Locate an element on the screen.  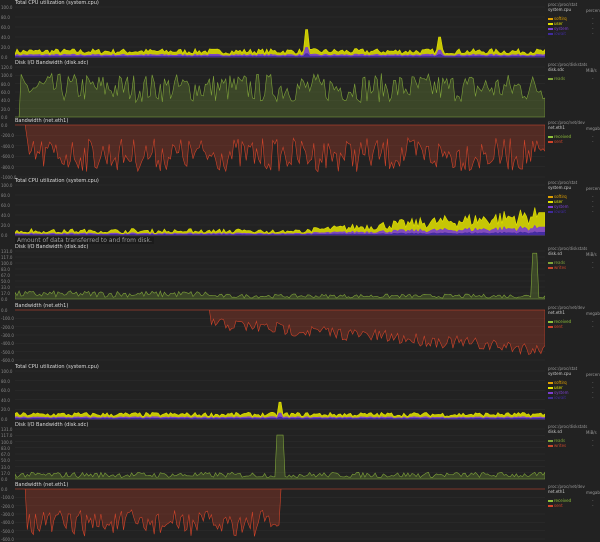
y-tick-label: 40.0 is located at coordinates (5, 400).